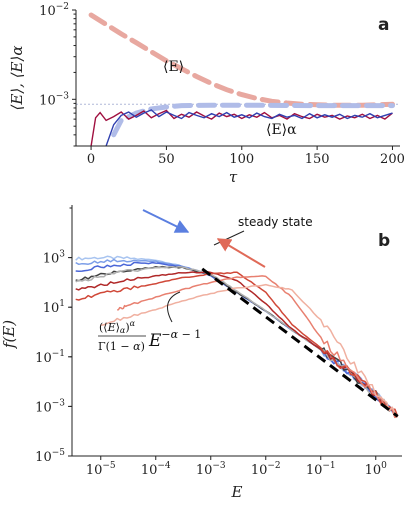  What do you see at coordinates (237, 492) in the screenshot?
I see `panel-b-xlabel: E` at bounding box center [237, 492].